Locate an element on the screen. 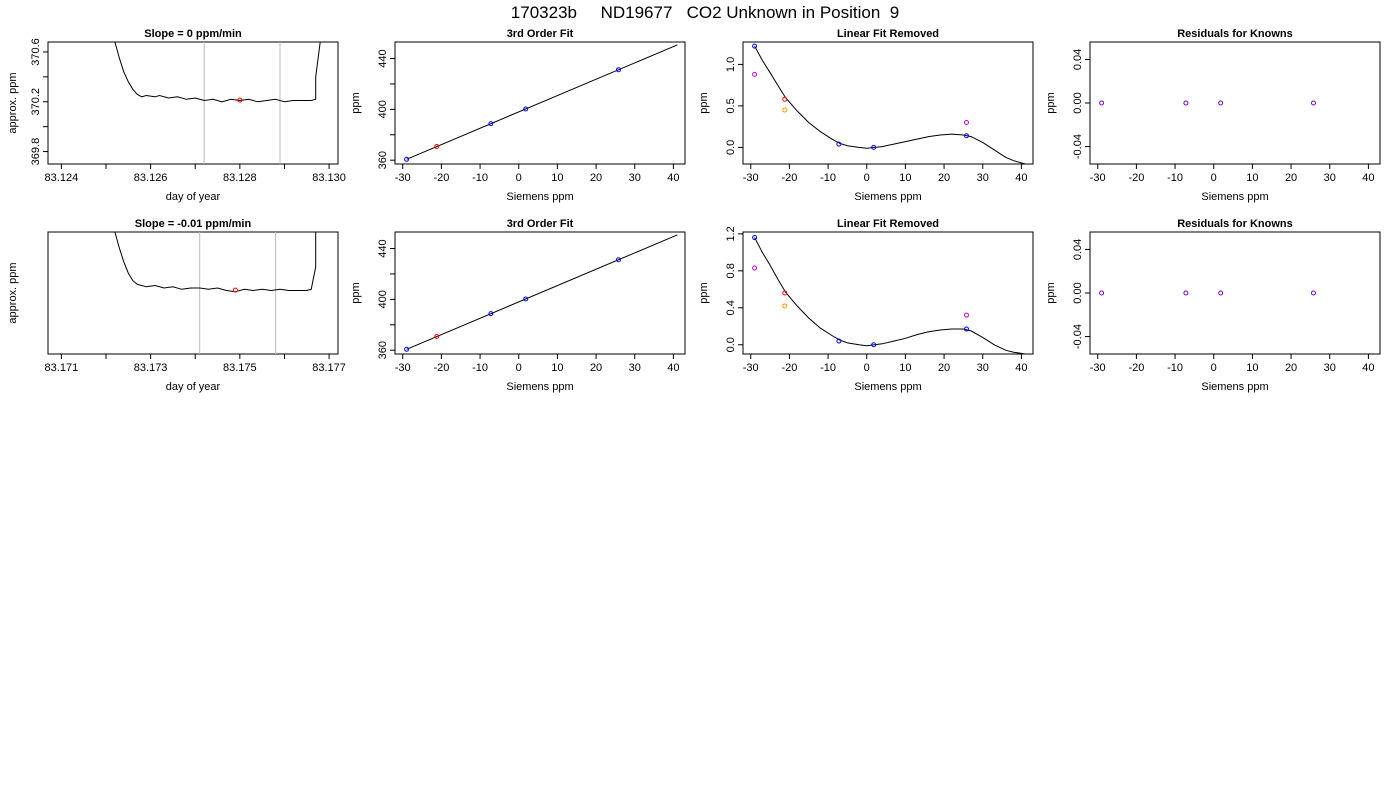 This screenshot has width=1400, height=800. panel-title: Slope = 0 ppm/min is located at coordinates (193, 34).